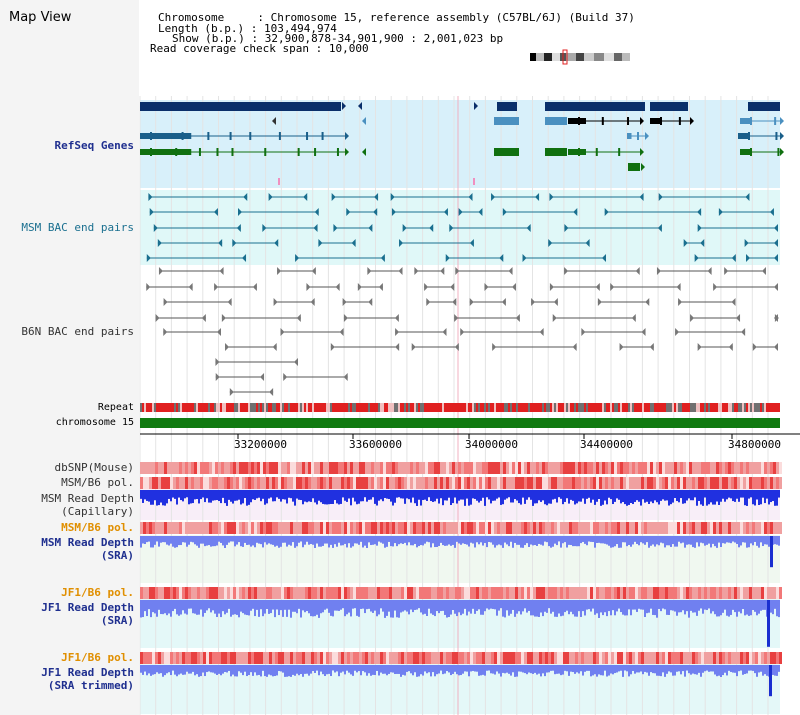 This screenshot has height=715, width=800. I want to click on jf1-b6-pol-trimmed-label: JF1/B6 pol., so click(97, 657).